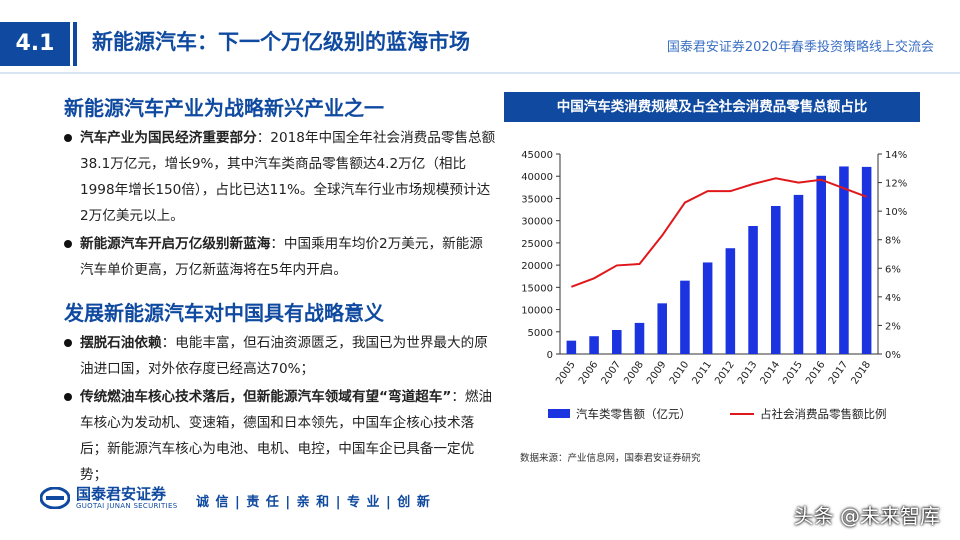 Image resolution: width=960 pixels, height=540 pixels. Describe the element at coordinates (896, 184) in the screenshot. I see `y-right-tick-label: 12%` at that location.